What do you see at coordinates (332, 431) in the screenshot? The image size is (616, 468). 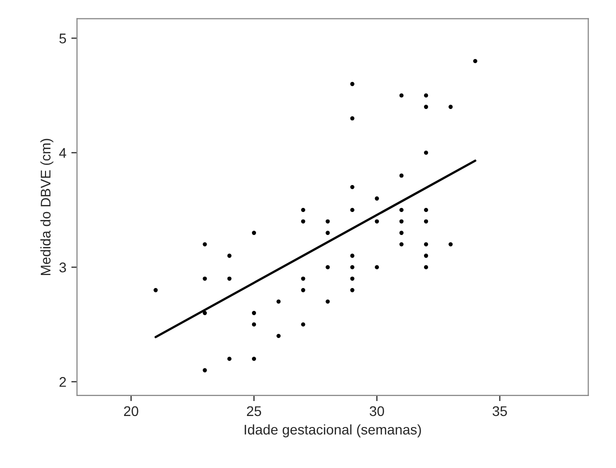 I see `x-axis-title: Idade gestacional (semanas)` at bounding box center [332, 431].